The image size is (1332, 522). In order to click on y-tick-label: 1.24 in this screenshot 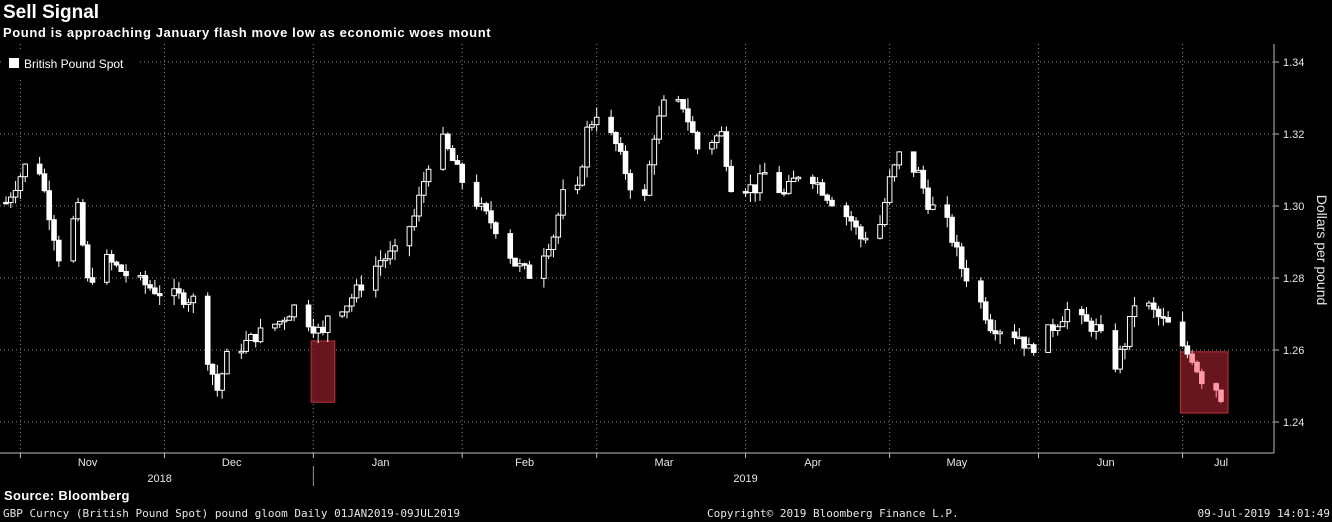, I will do `click(1293, 423)`.